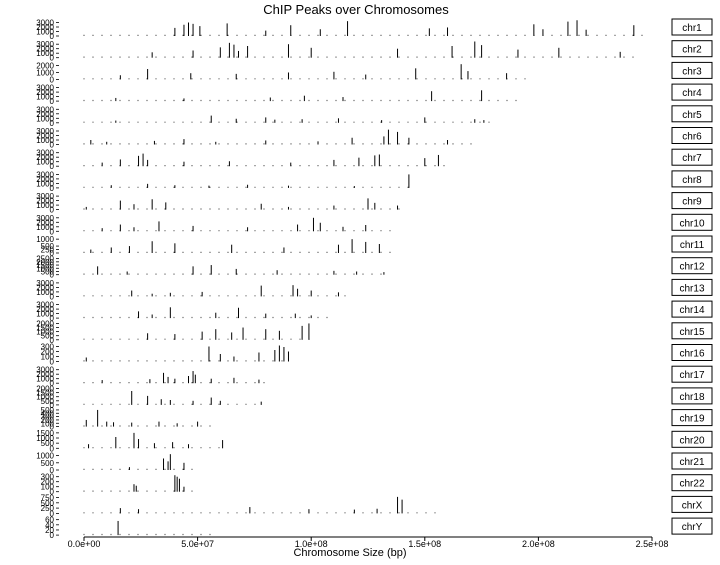 The width and height of the screenshot is (720, 565). I want to click on chromosome-label: chr12, so click(691, 267).